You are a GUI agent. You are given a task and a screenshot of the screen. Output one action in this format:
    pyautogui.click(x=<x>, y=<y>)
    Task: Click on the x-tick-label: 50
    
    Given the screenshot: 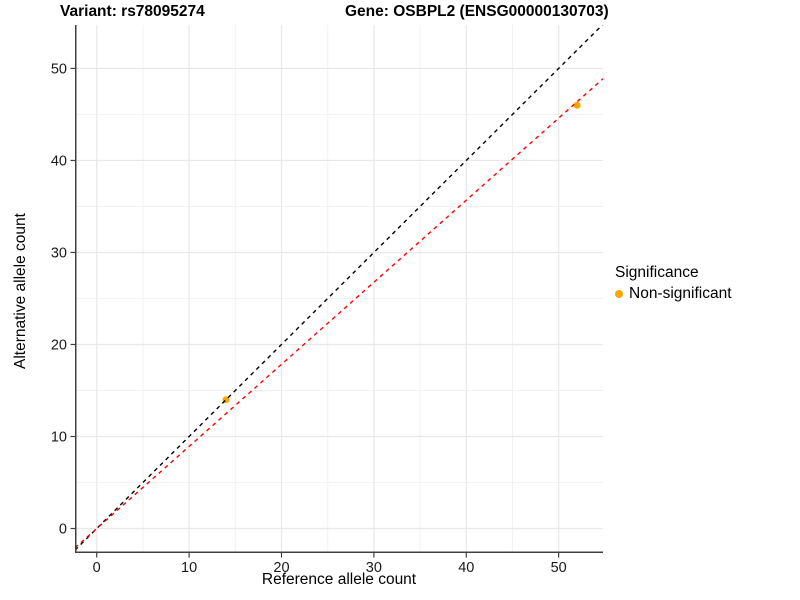 What is the action you would take?
    pyautogui.click(x=559, y=568)
    